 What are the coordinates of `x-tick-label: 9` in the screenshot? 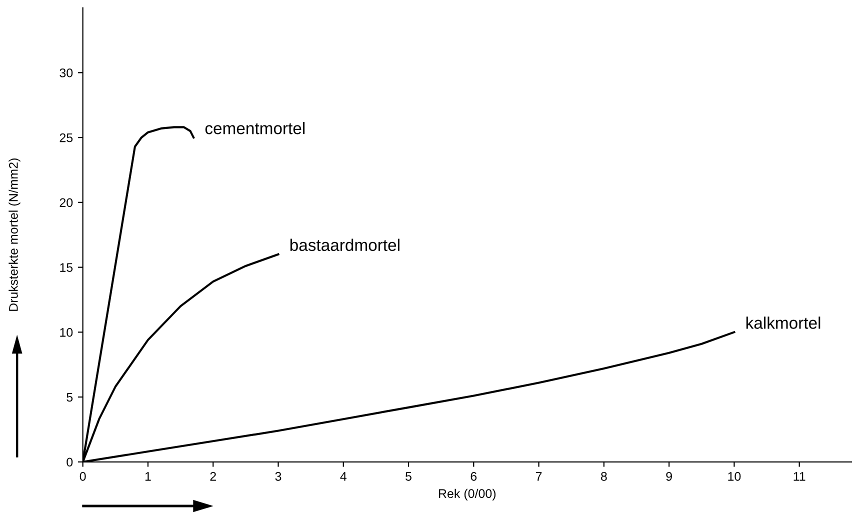 It's located at (669, 476).